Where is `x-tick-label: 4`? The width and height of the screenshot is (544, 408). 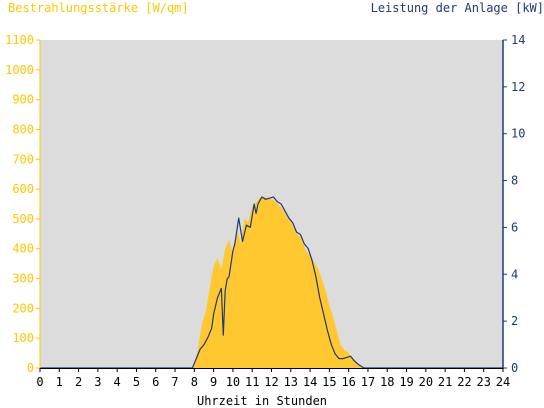 x-tick-label: 4 is located at coordinates (117, 382).